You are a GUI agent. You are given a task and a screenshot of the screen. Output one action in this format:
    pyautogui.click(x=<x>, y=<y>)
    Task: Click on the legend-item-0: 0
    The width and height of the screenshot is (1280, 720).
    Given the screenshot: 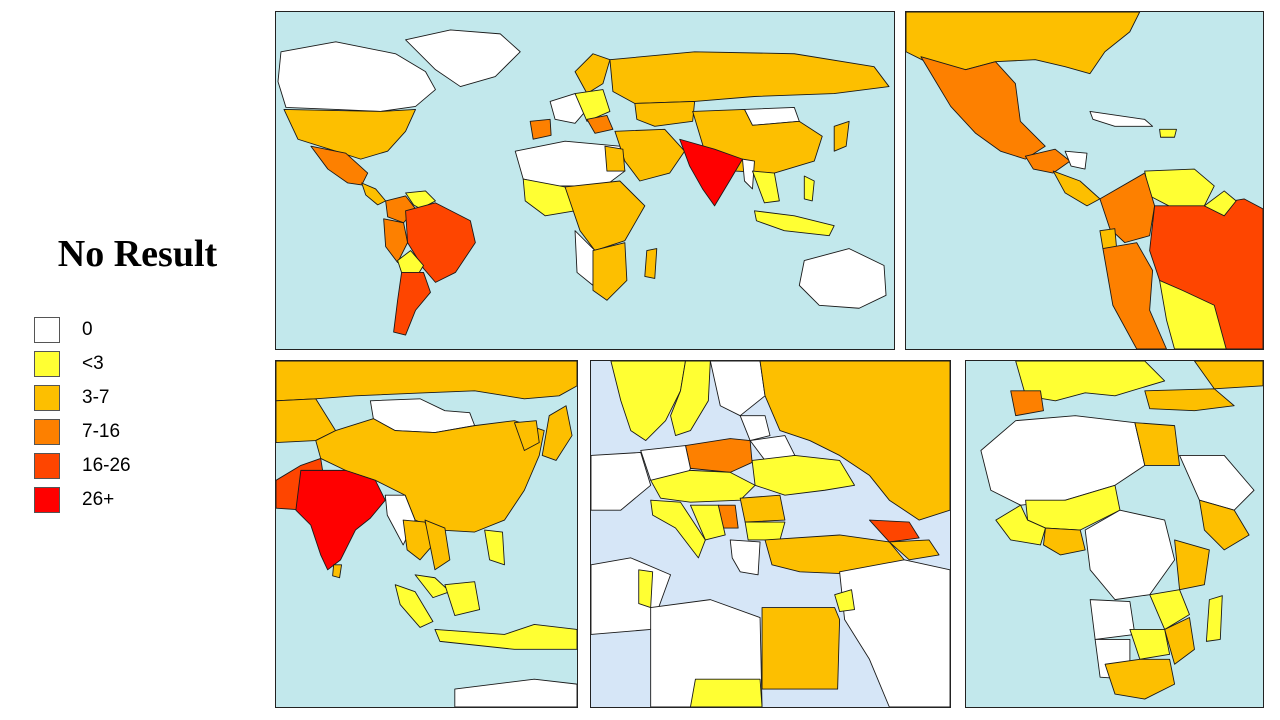 What is the action you would take?
    pyautogui.click(x=82, y=330)
    